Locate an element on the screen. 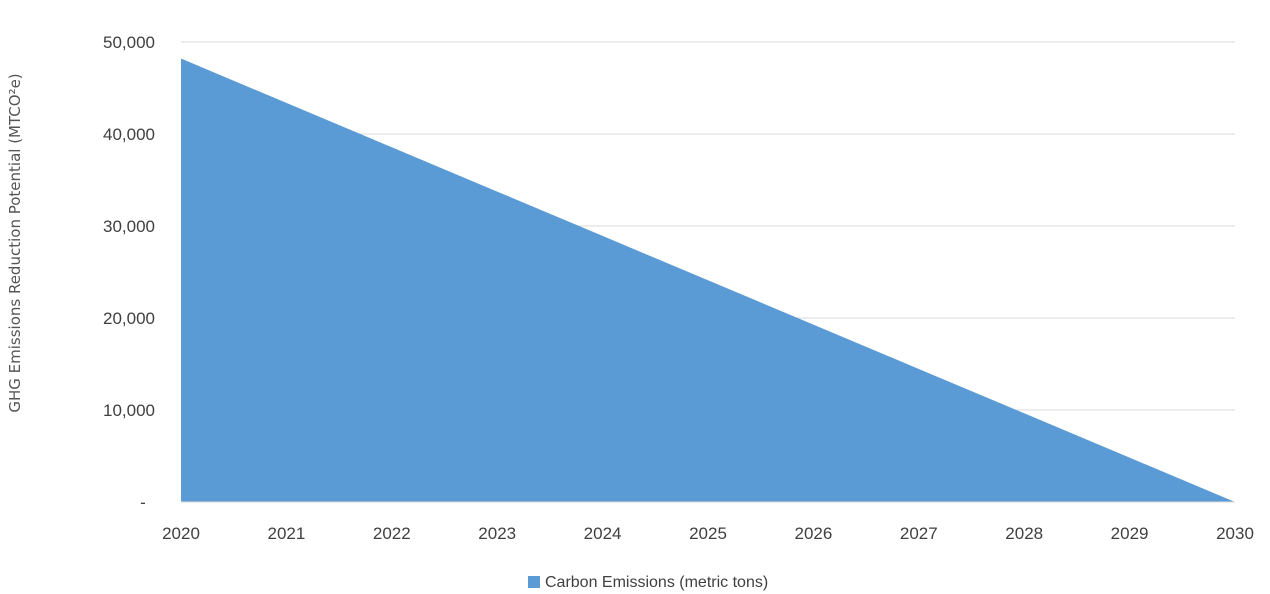 This screenshot has height=594, width=1270. x-tick-label: 2029 is located at coordinates (1130, 533).